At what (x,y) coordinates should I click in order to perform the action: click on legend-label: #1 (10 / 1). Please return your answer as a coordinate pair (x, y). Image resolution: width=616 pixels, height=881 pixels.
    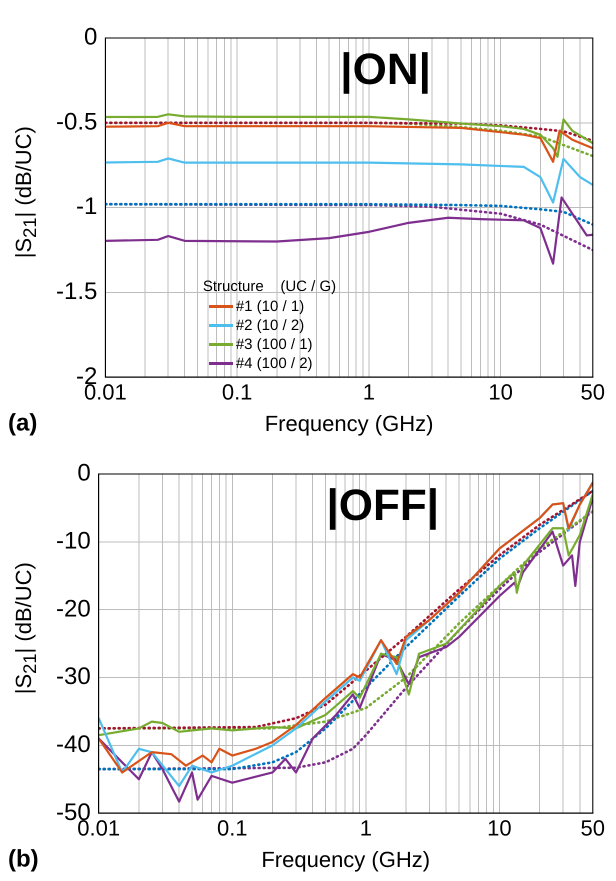
    Looking at the image, I should click on (270, 306).